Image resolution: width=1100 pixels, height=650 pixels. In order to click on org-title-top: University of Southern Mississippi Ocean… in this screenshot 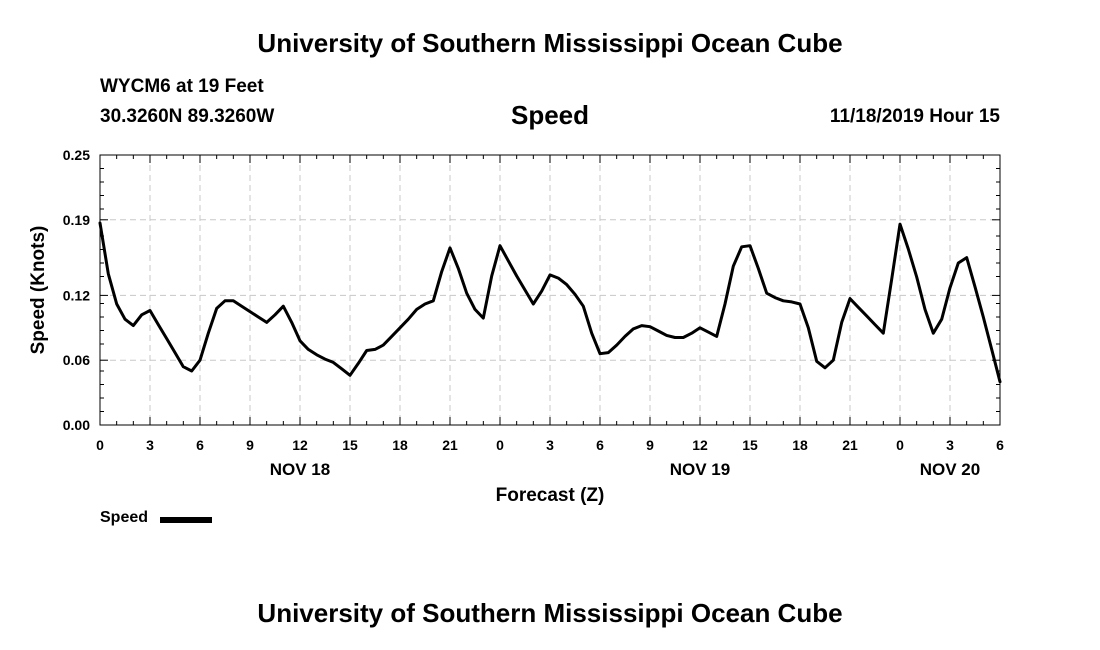, I will do `click(550, 43)`.